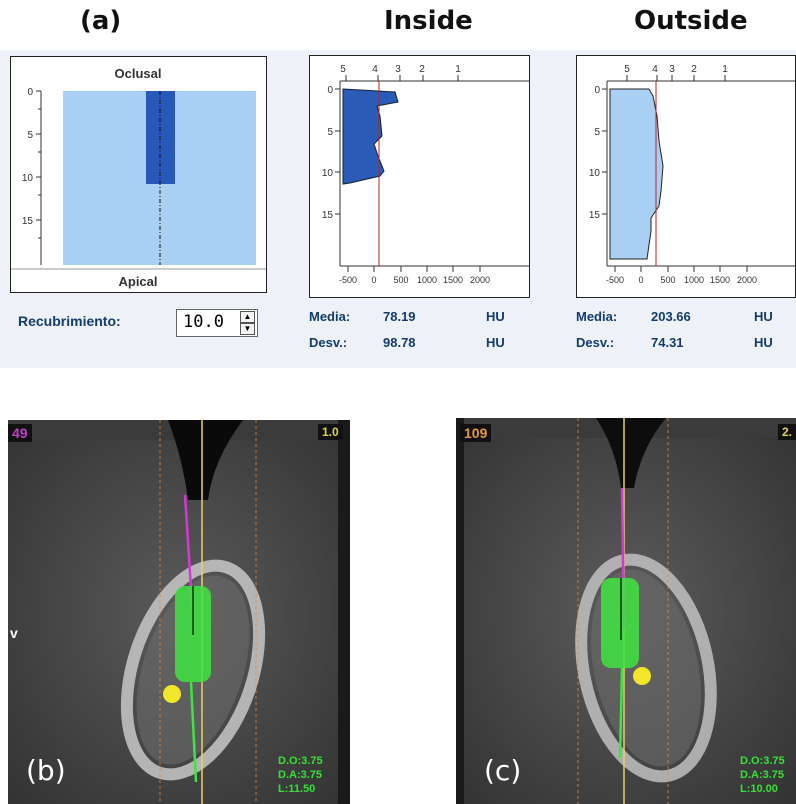  What do you see at coordinates (137, 281) in the screenshot?
I see `apical-label: Apical` at bounding box center [137, 281].